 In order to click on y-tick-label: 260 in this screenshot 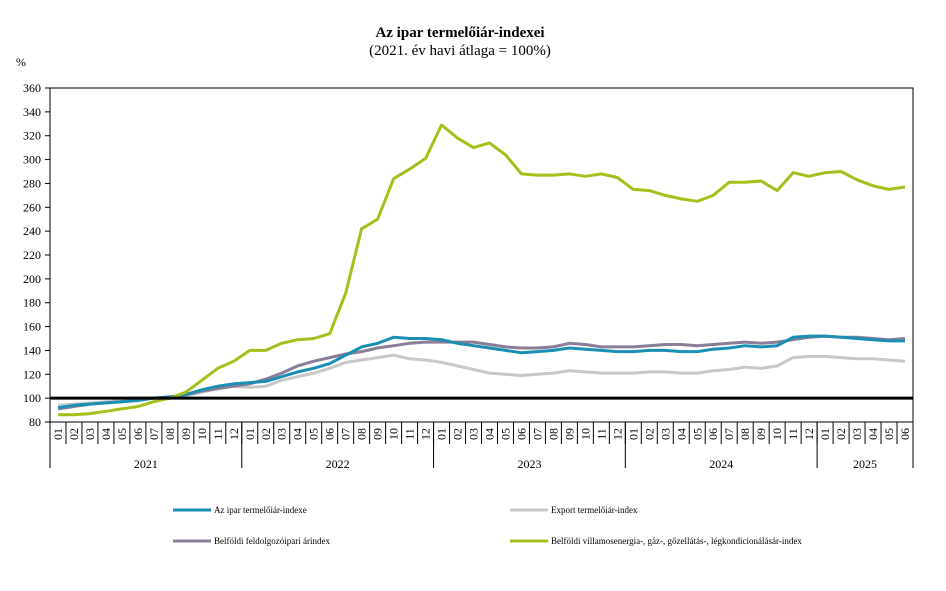, I will do `click(32, 207)`.